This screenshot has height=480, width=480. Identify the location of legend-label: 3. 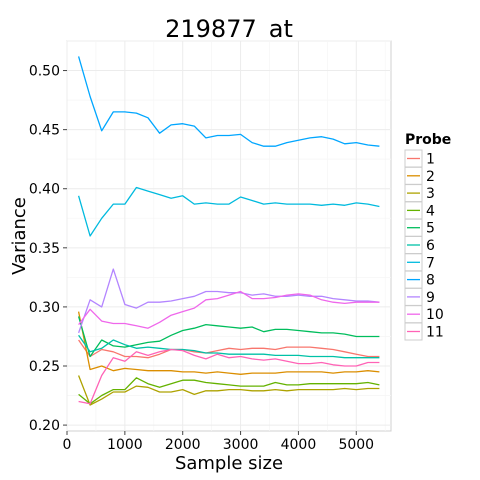
(430, 194).